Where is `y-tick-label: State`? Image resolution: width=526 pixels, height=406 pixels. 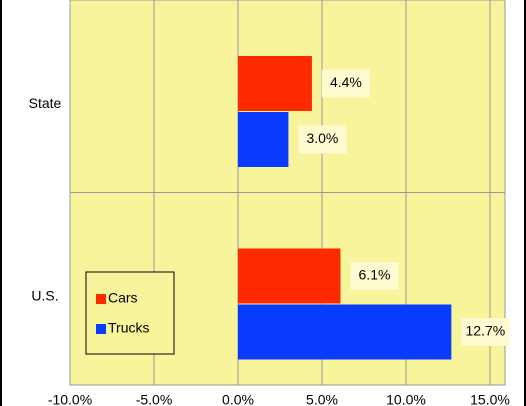 y-tick-label: State is located at coordinates (45, 103).